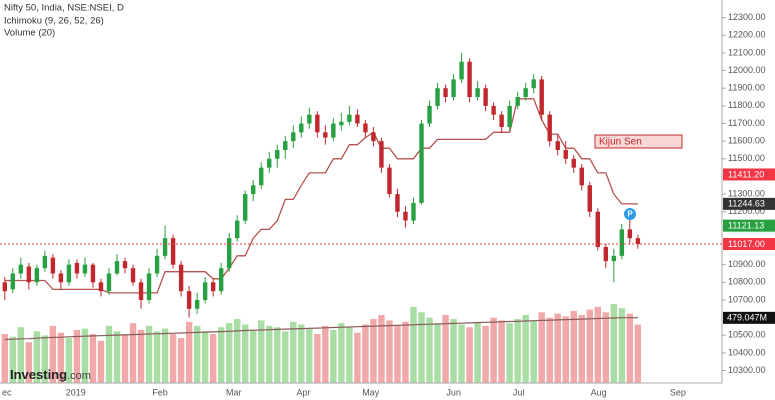 The image size is (775, 400). Describe the element at coordinates (747, 282) in the screenshot. I see `y-tick-label: 10800.00` at that location.